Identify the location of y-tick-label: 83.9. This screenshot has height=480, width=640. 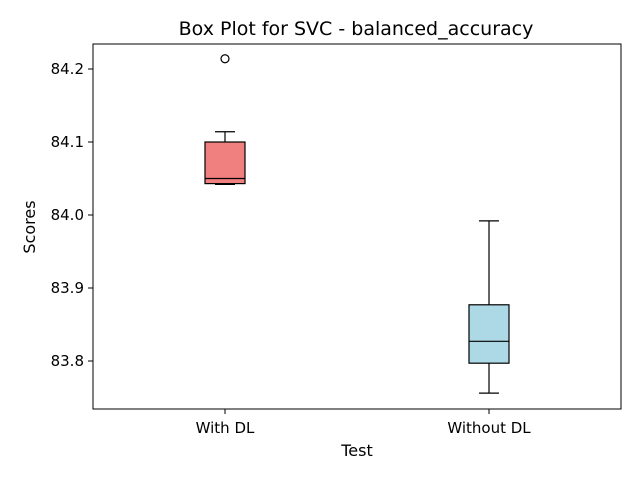
(67, 288).